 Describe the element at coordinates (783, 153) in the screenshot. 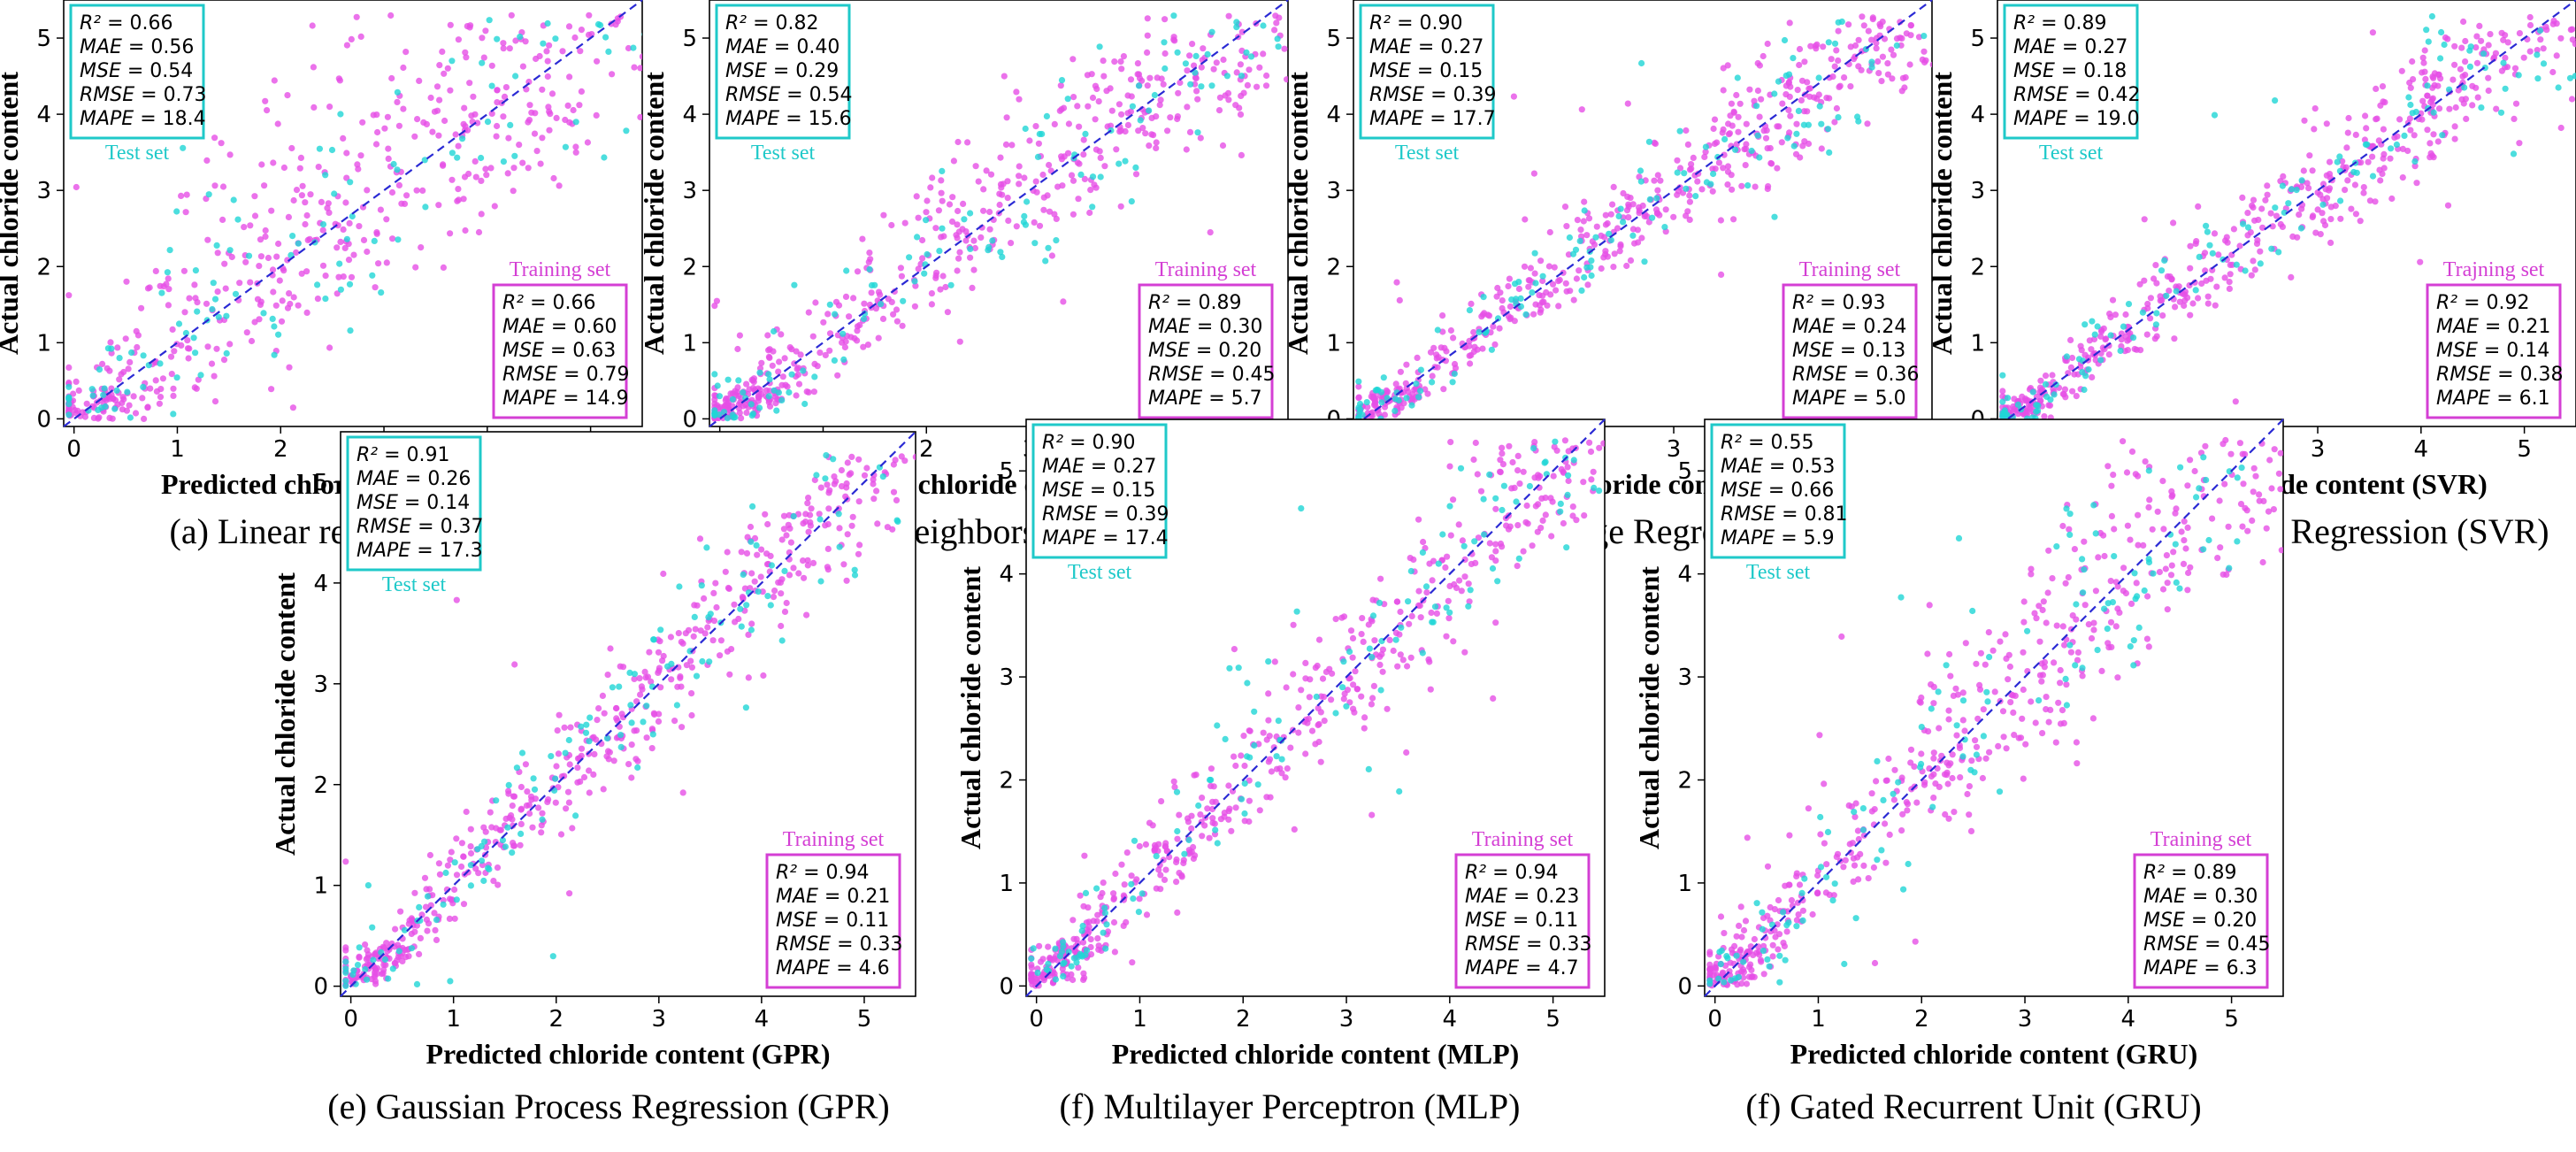

I see `test-set-label: Test set` at that location.